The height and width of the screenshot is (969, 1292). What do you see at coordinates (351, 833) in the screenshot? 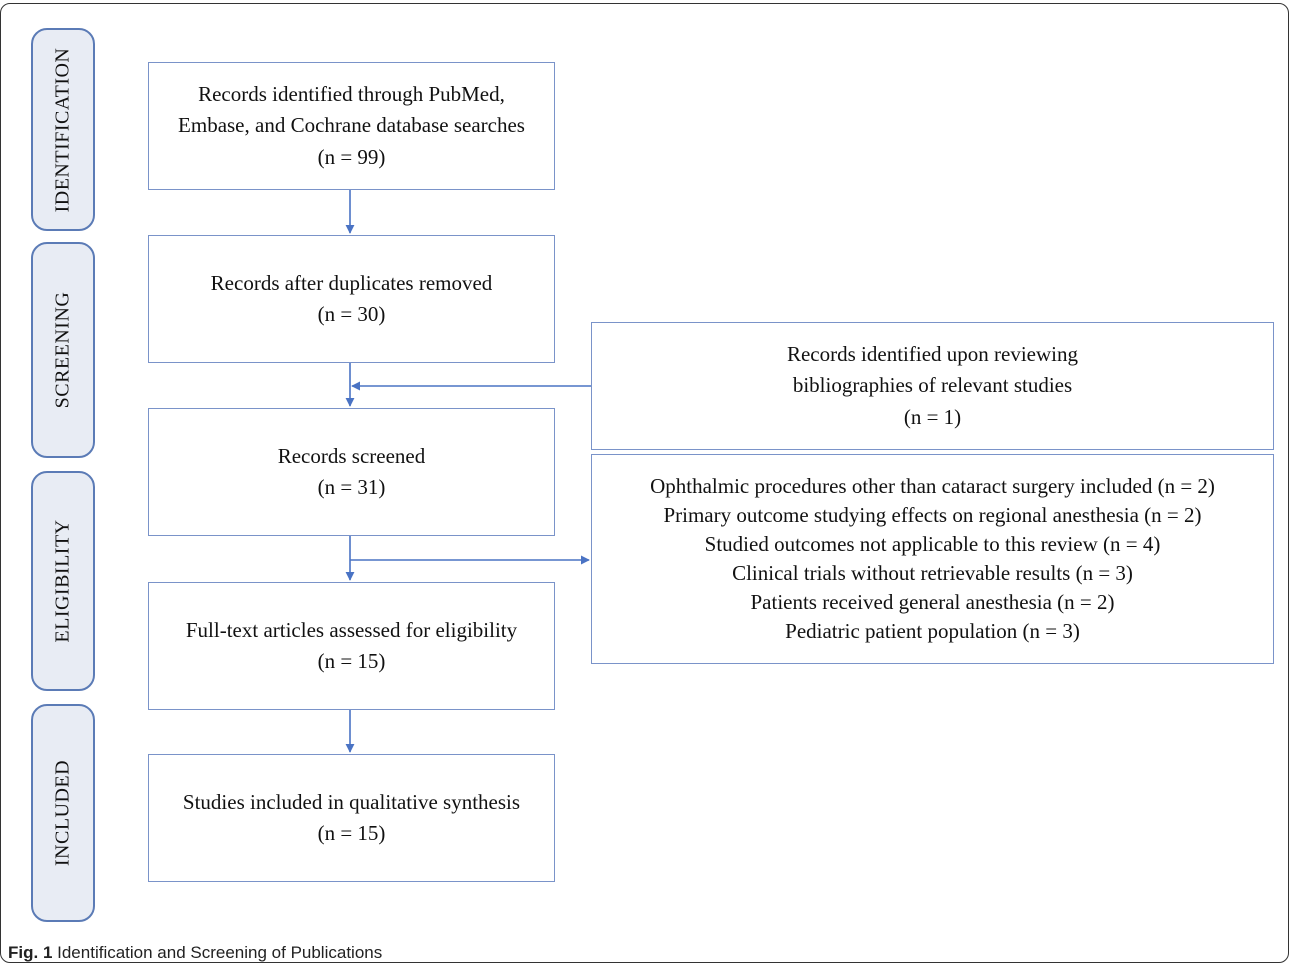
I see `box-studies-included-count: (n = 15)` at bounding box center [351, 833].